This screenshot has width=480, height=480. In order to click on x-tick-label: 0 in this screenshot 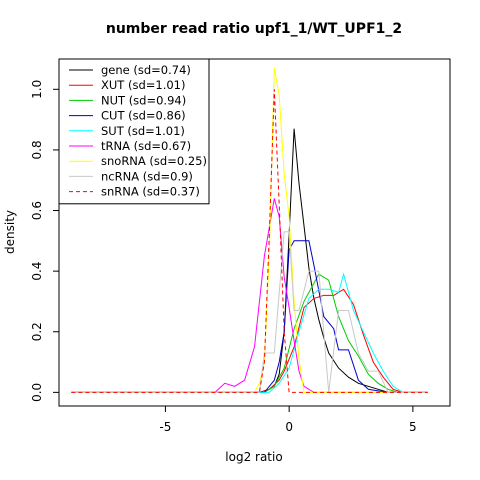, I will do `click(289, 427)`.